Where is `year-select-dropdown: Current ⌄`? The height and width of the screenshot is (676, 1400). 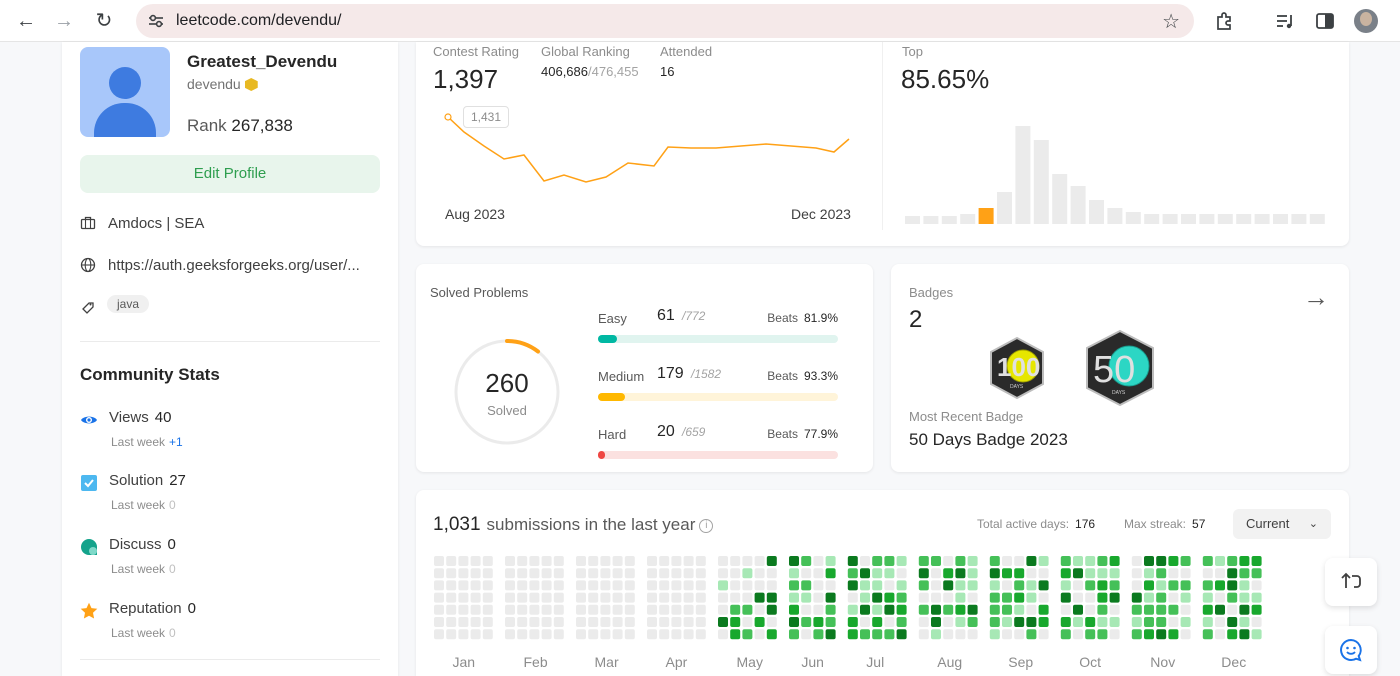 year-select-dropdown: Current ⌄ is located at coordinates (1282, 524).